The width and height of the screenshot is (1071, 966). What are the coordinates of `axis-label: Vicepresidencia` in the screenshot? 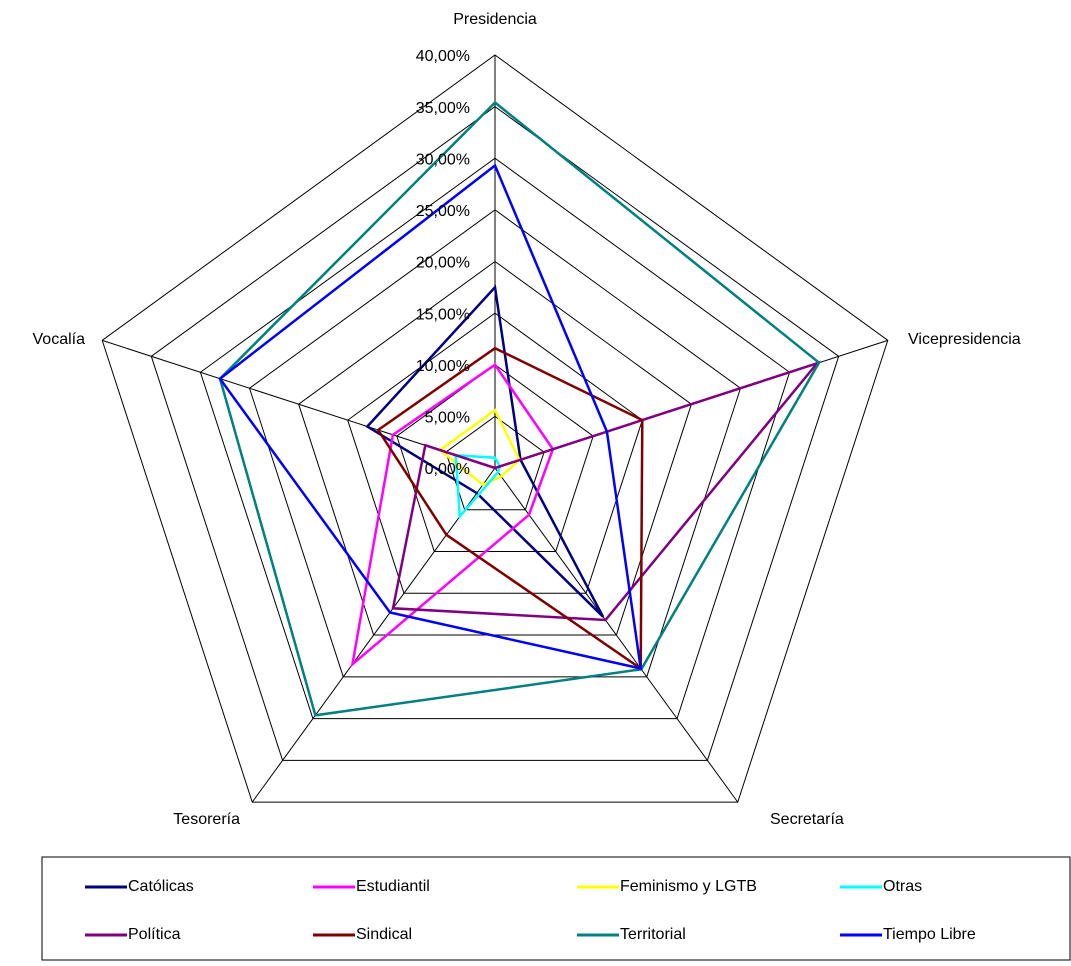 It's located at (964, 339).